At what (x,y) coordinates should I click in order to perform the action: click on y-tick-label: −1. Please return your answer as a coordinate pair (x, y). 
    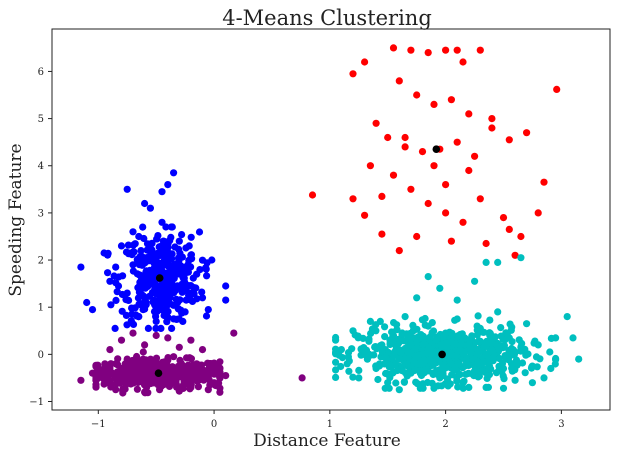
    Looking at the image, I should click on (36, 402).